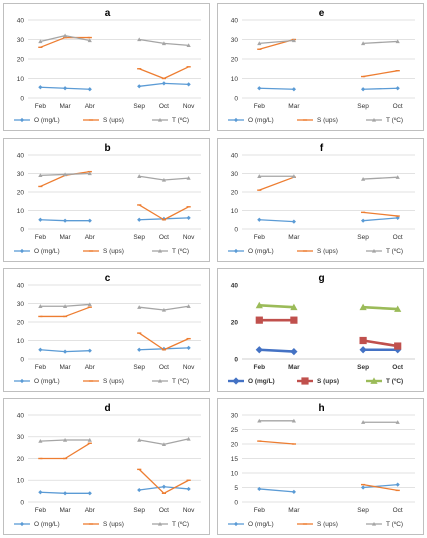 The height and width of the screenshot is (538, 427). Describe the element at coordinates (320, 330) in the screenshot. I see `chart-panel-g: g 0 20 40 Feb Mar Sep Oct O (mg/L) S (ups) T (ºC)` at that location.